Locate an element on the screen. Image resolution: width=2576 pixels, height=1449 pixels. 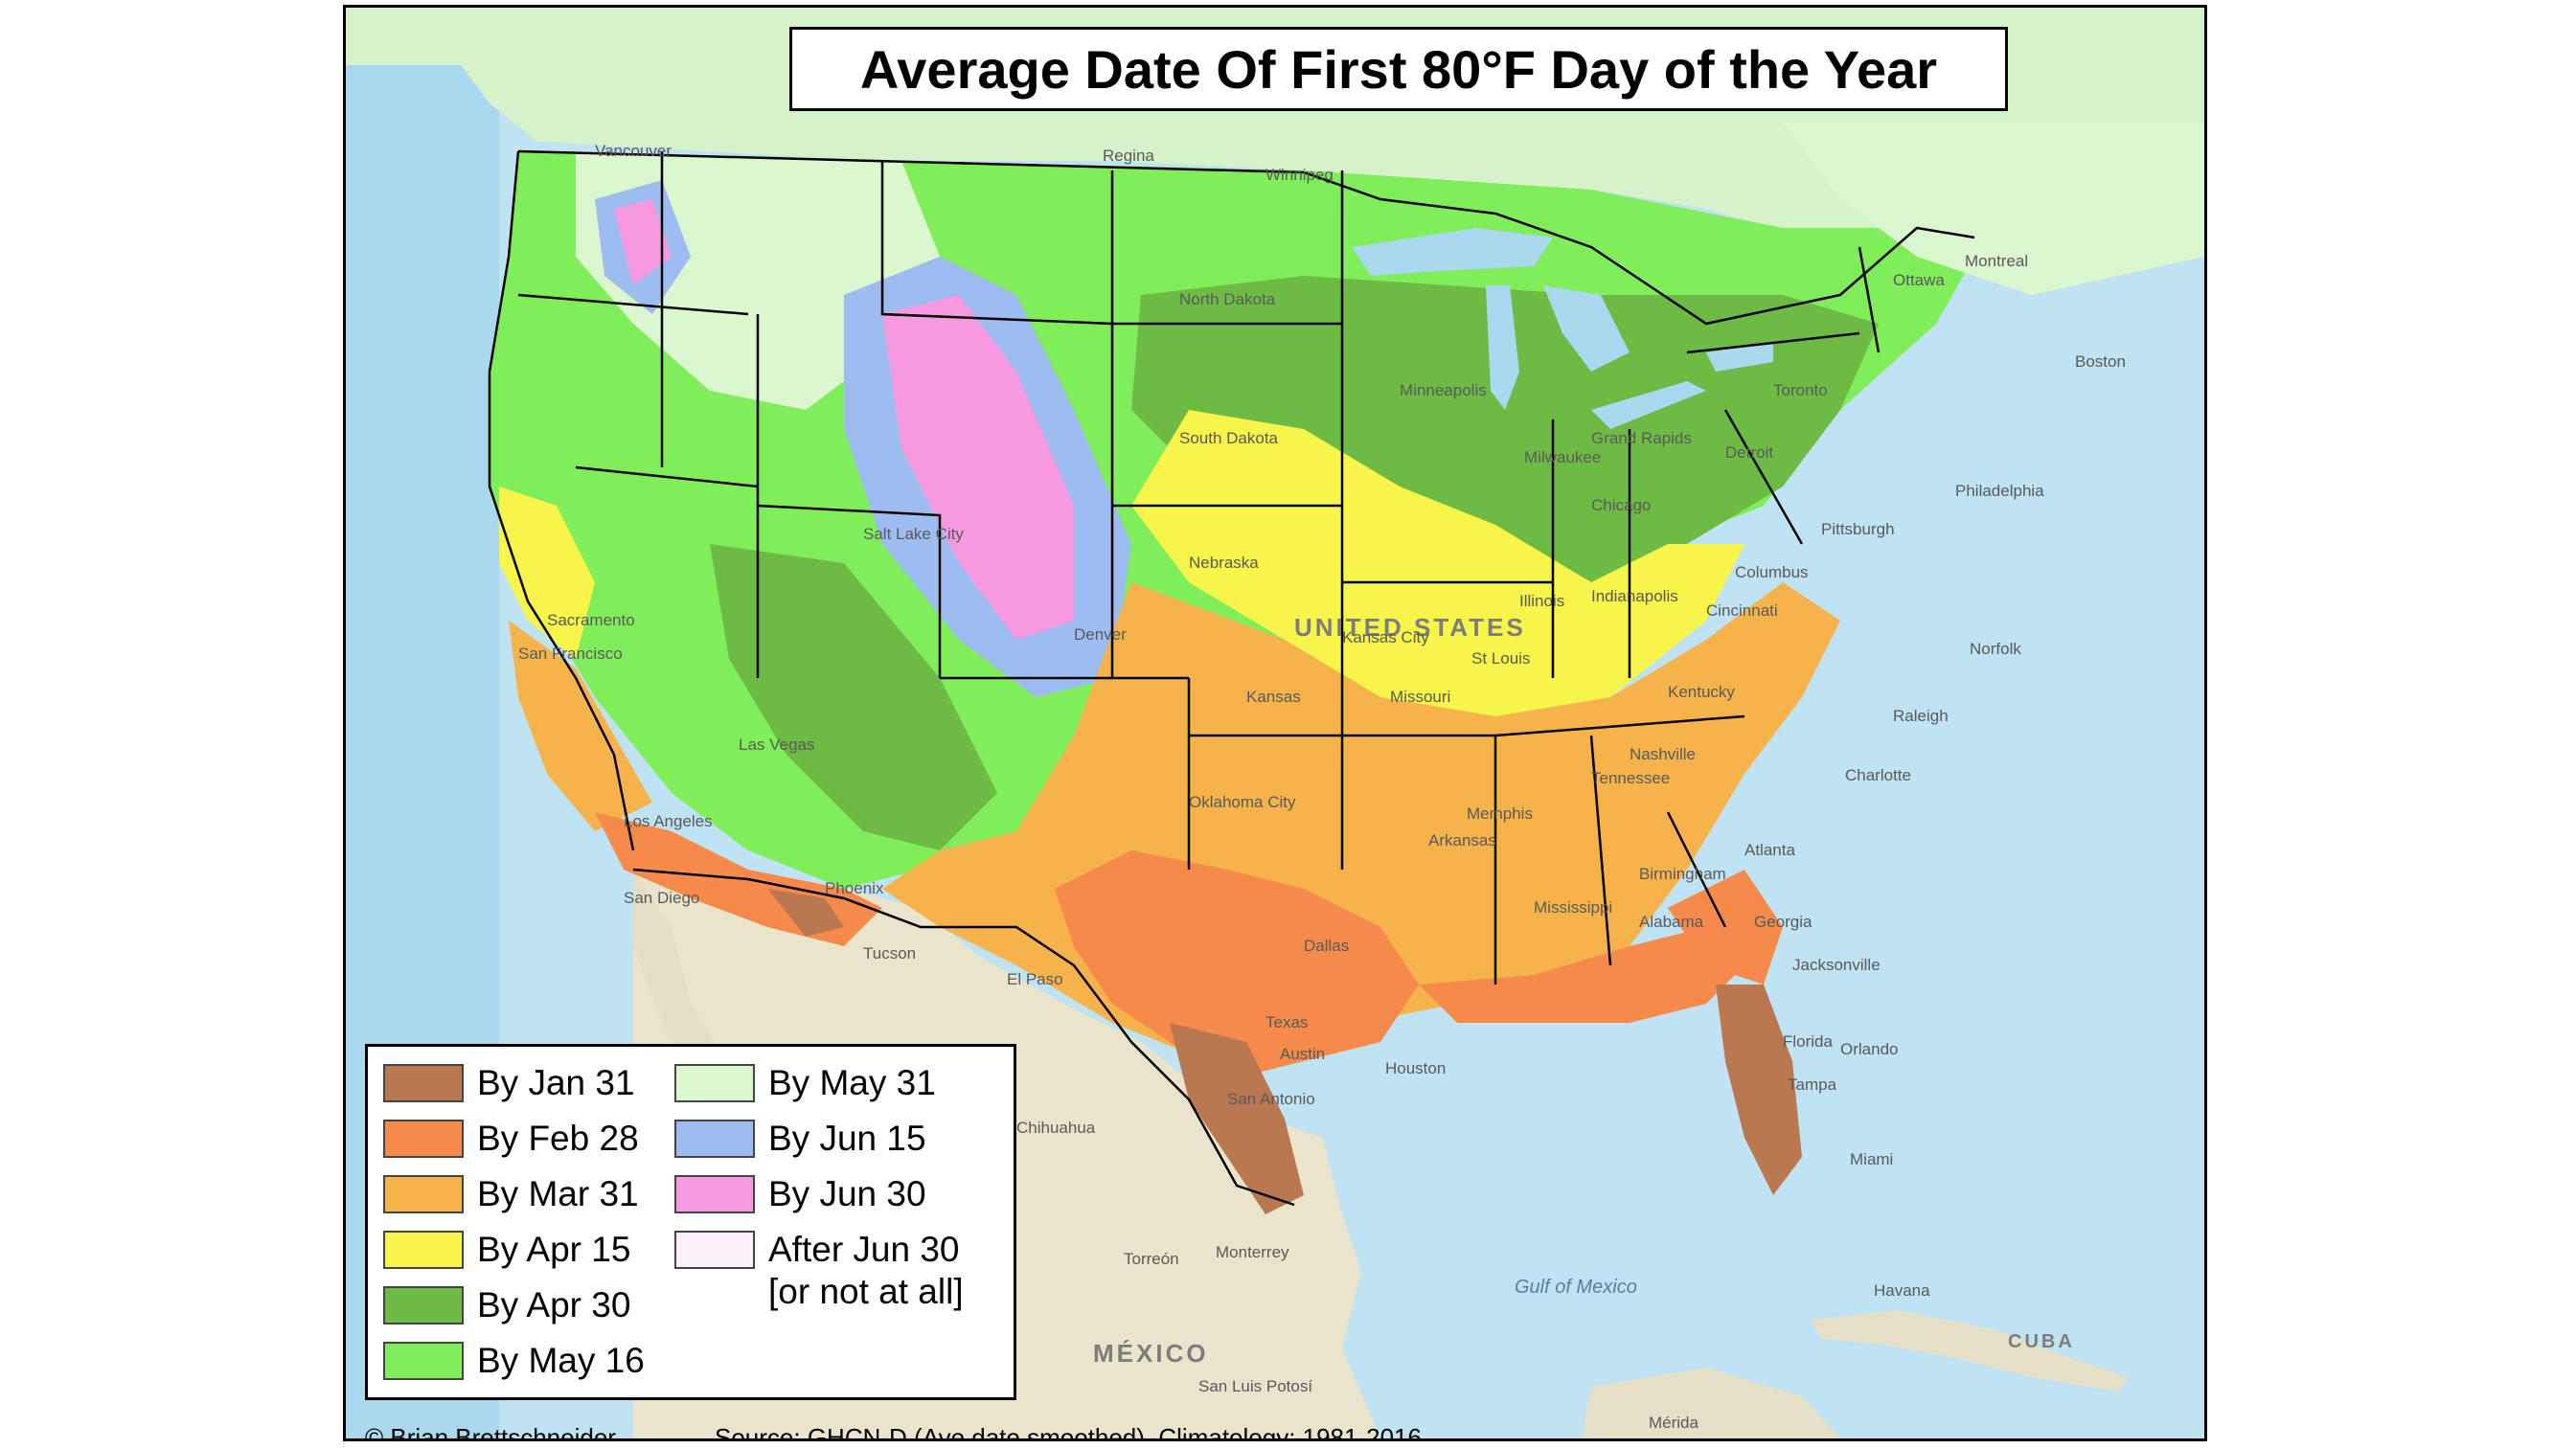
legend-item: By Apr 15 is located at coordinates (507, 1250).